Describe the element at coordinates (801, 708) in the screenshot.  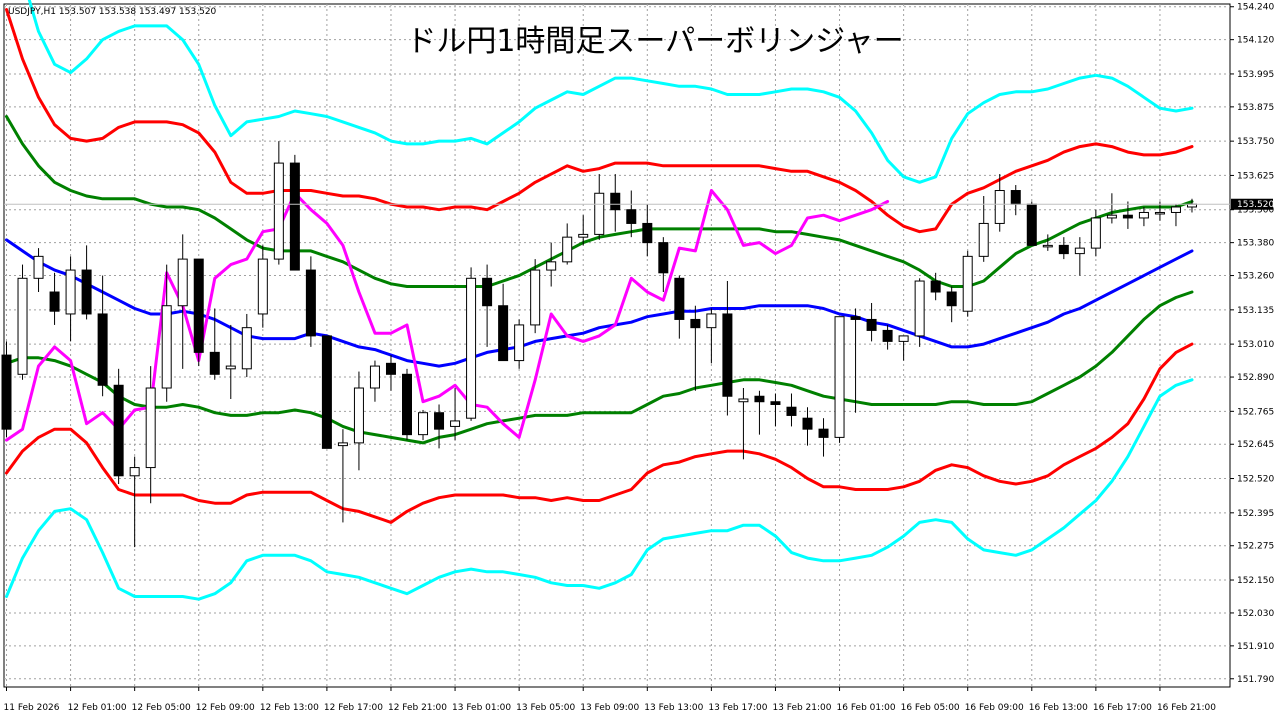
I see `x-tick-label: 13 Feb 21:00` at that location.